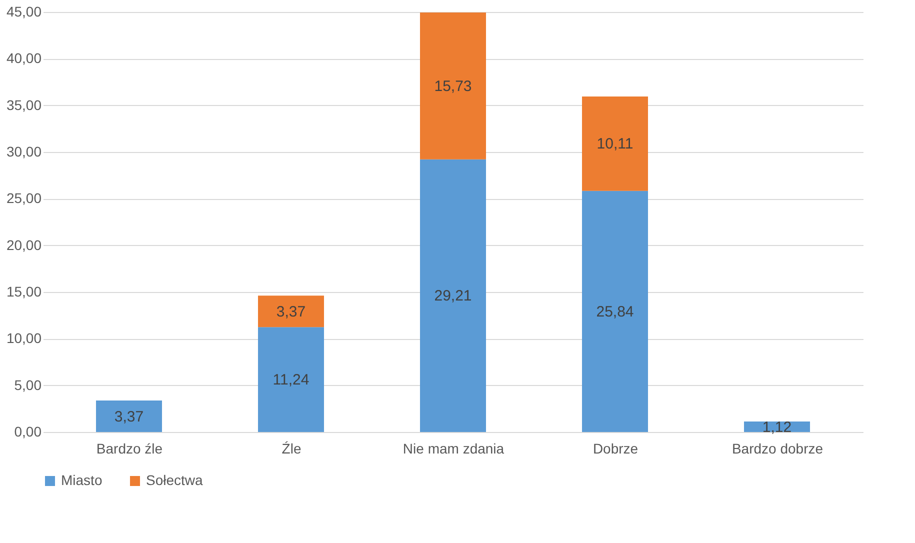 The width and height of the screenshot is (915, 543). I want to click on y-tick-label: 30,00, so click(24, 152).